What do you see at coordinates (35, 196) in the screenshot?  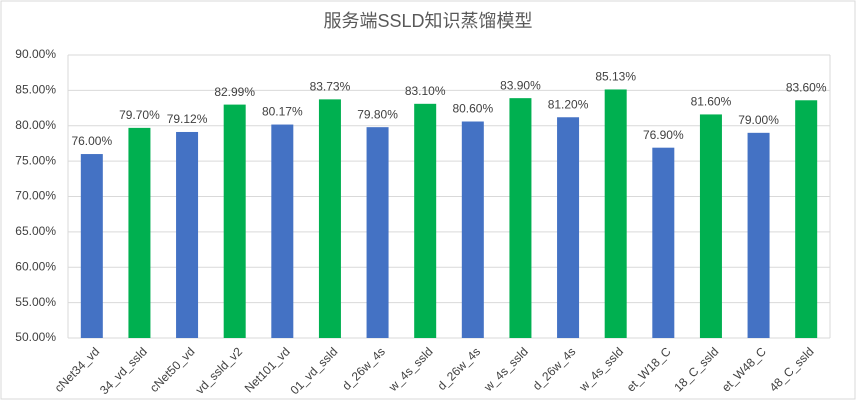 I see `y-tick-label: 70.00%` at bounding box center [35, 196].